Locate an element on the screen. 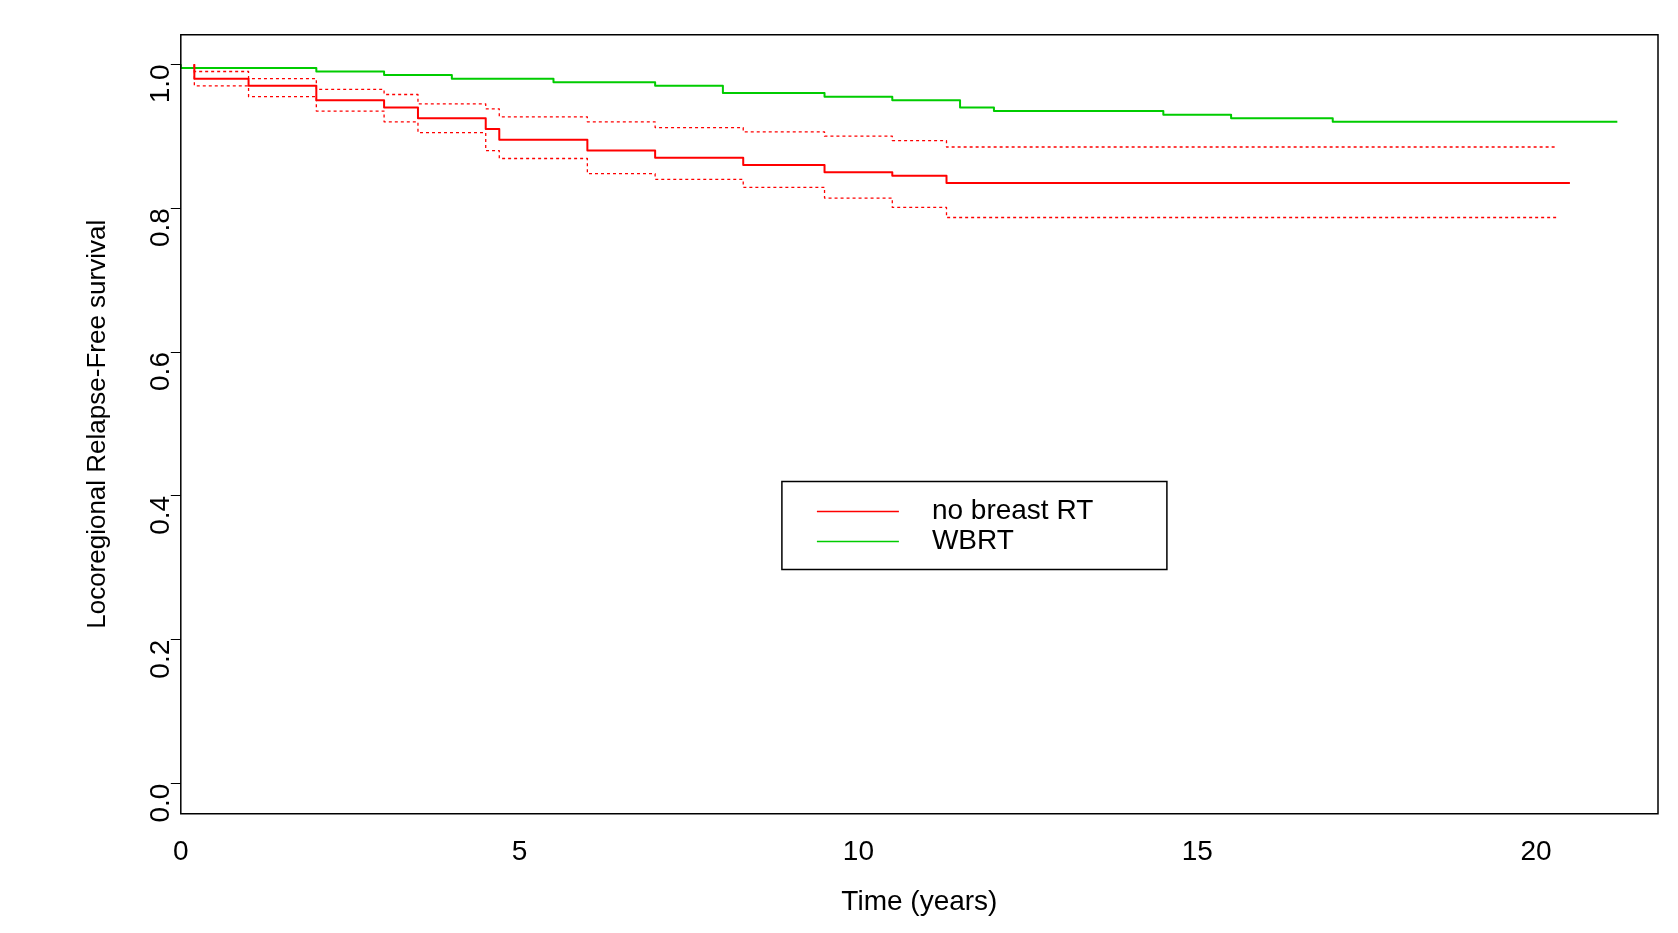 Image resolution: width=1678 pixels, height=933 pixels. y-tick-label: 0.4 is located at coordinates (159, 515).